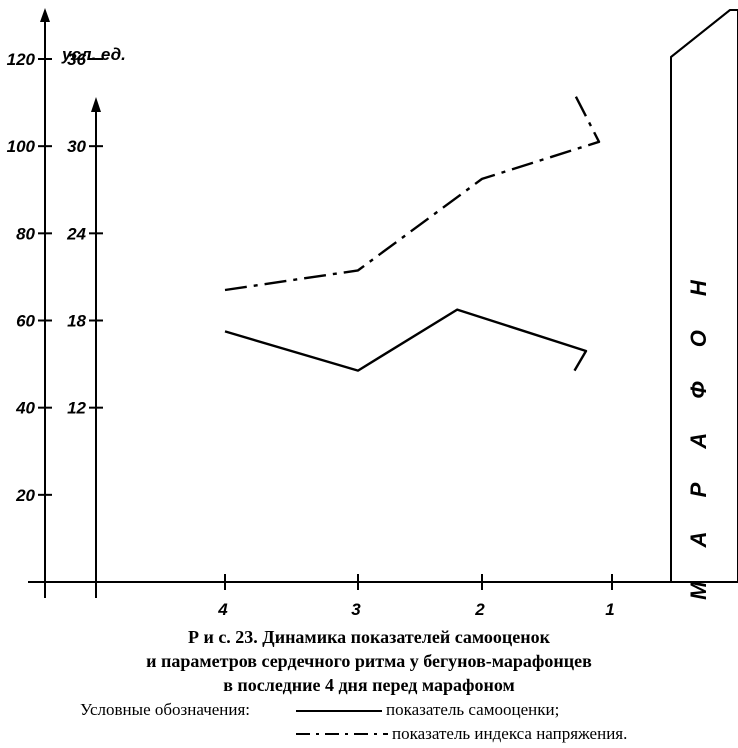  Describe the element at coordinates (222, 609) in the screenshot. I see `x-tick-label: 4` at that location.